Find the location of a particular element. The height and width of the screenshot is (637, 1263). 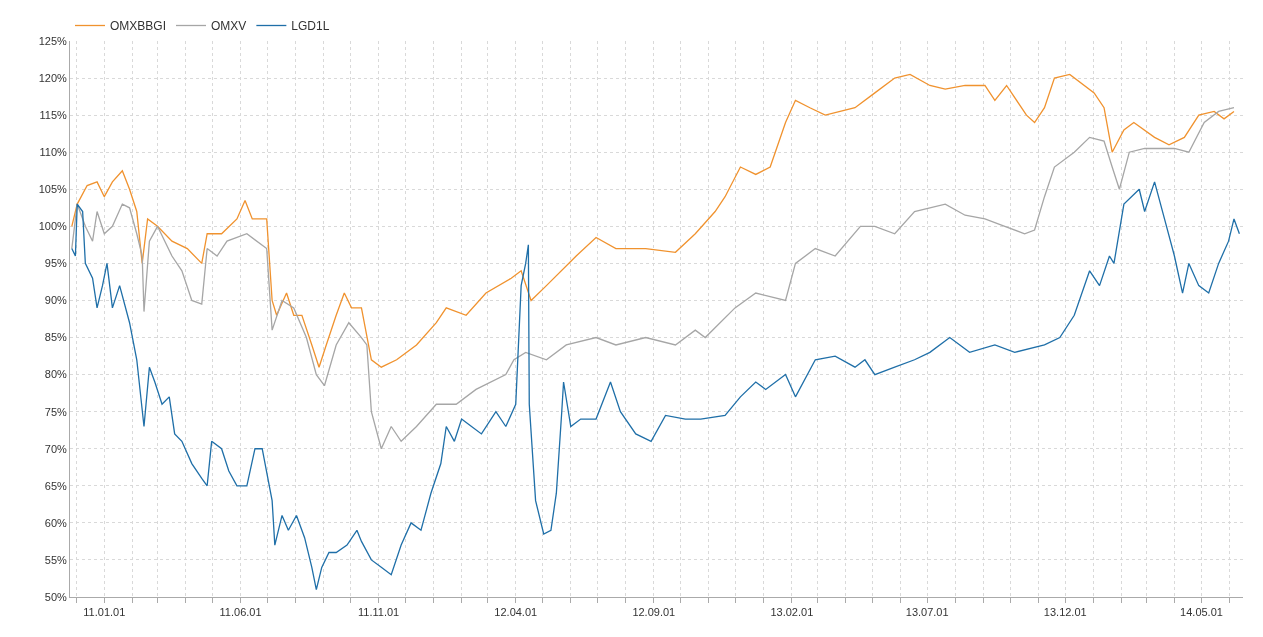

y-tick-label: 110% is located at coordinates (53, 152).